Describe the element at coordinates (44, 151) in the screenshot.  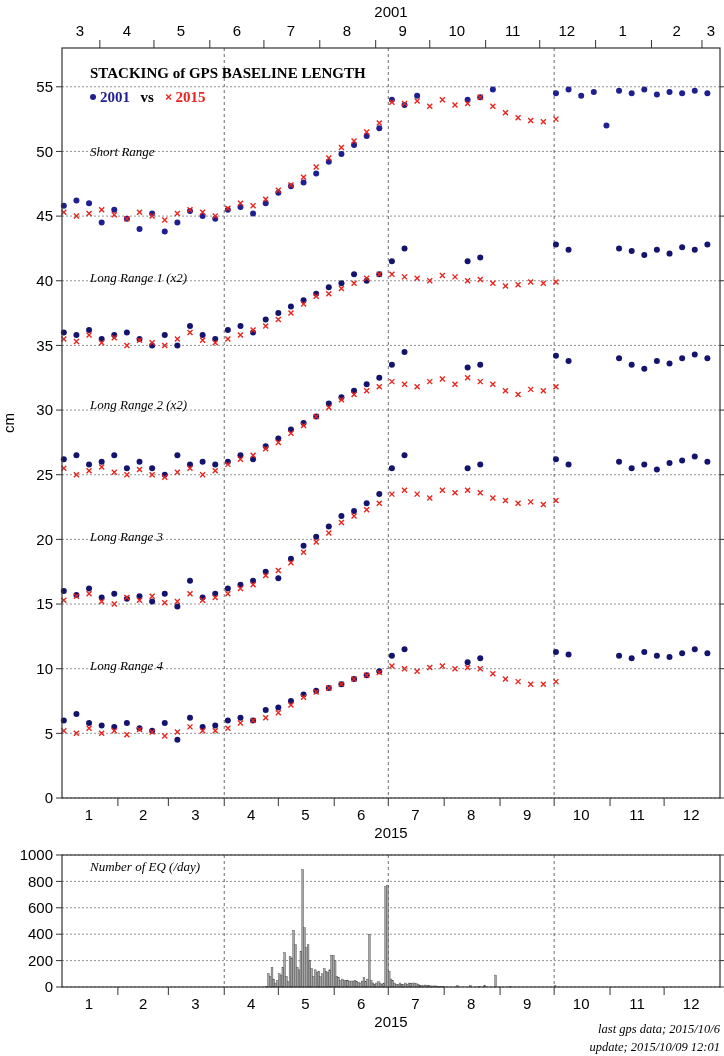
I see `y-tick-label: 50` at that location.